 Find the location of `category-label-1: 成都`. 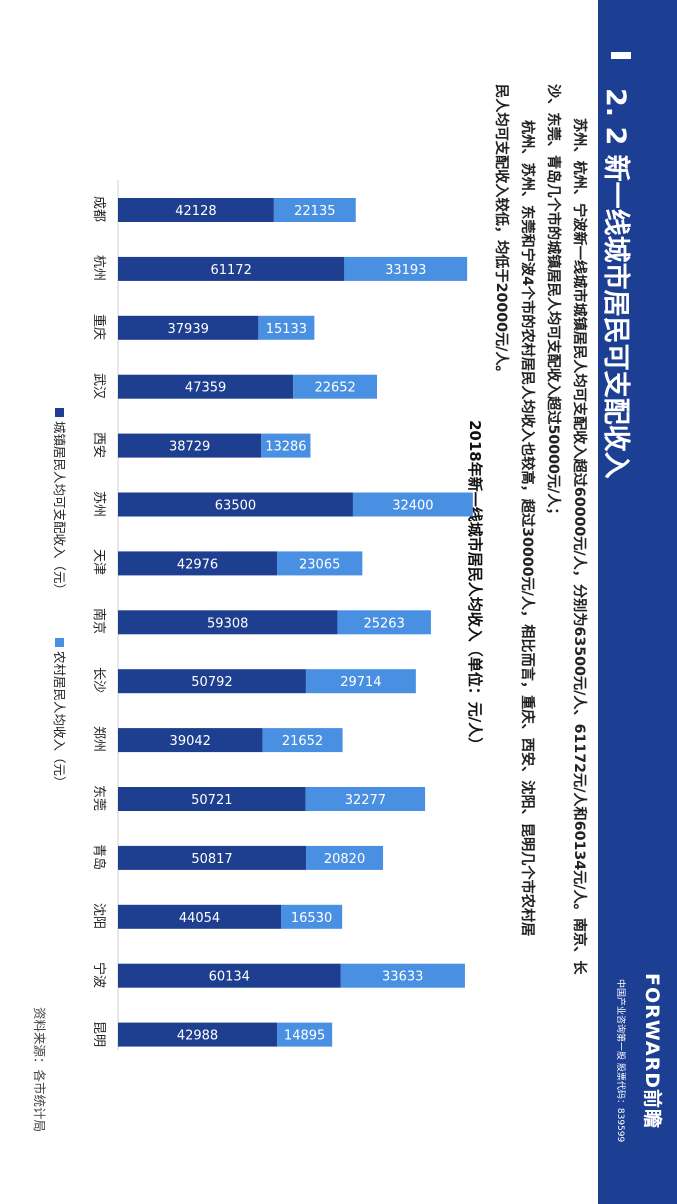

category-label-1: 成都 is located at coordinates (98, 209).